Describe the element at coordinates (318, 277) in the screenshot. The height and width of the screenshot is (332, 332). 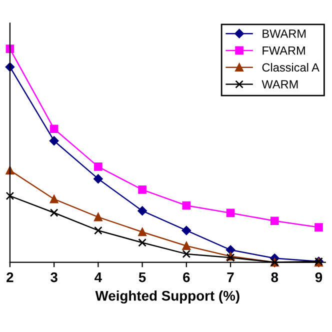
I see `x-tick-label: 9` at that location.